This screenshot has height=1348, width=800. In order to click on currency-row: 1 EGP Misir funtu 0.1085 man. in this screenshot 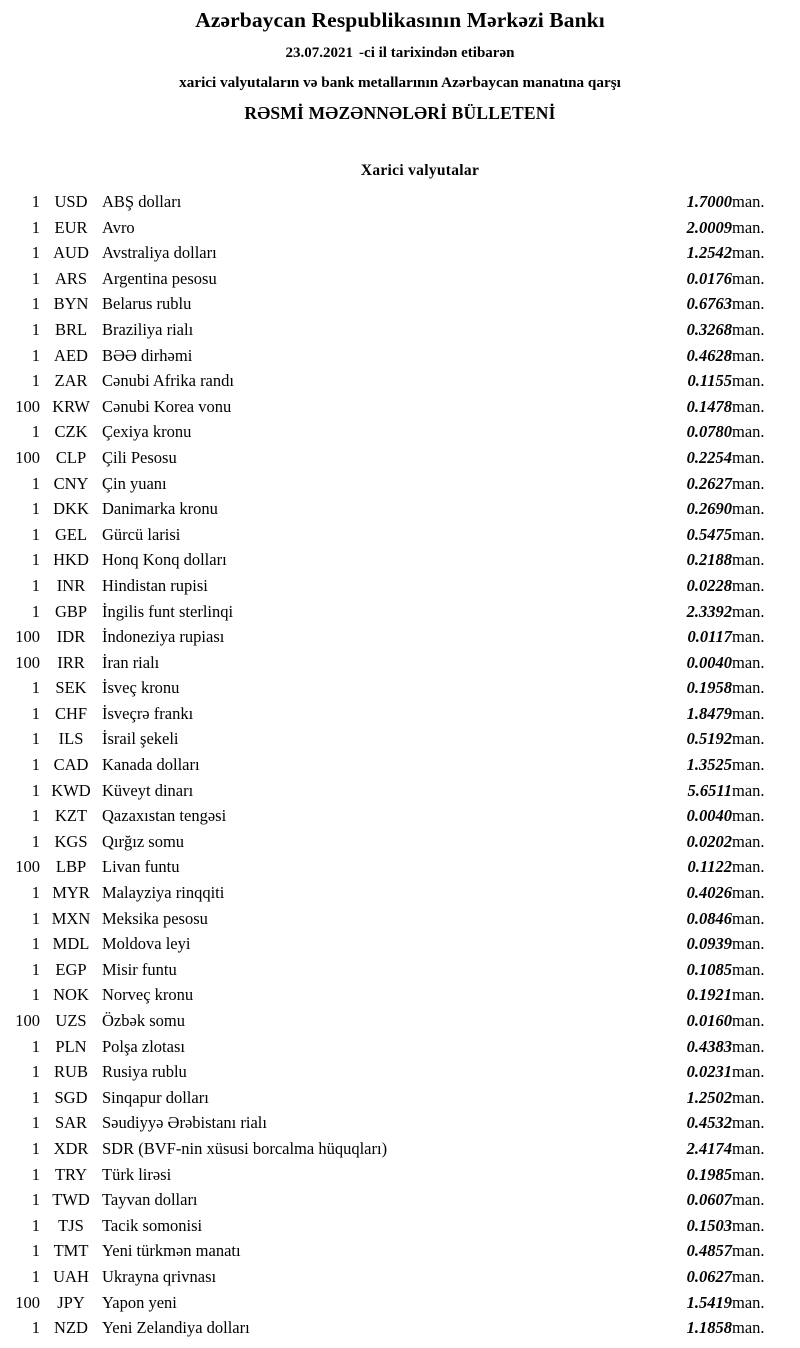, I will do `click(400, 970)`.